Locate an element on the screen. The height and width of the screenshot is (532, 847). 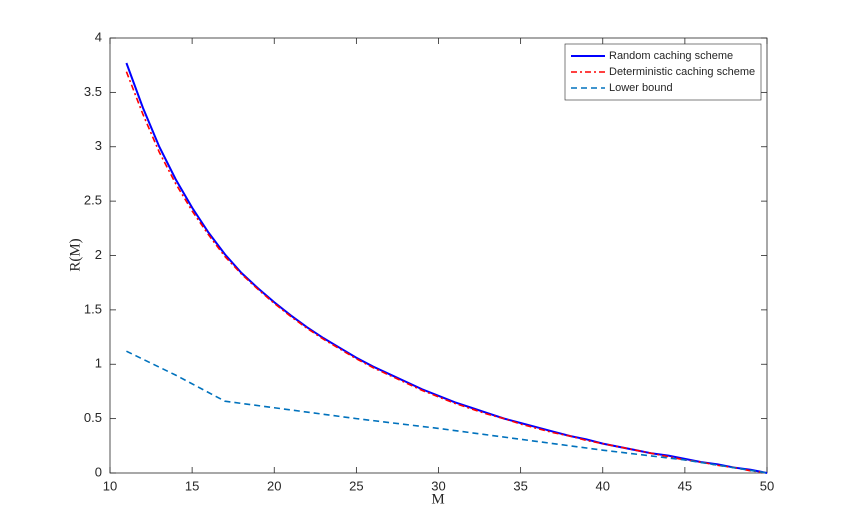
x-tick-label: 40 is located at coordinates (603, 485).